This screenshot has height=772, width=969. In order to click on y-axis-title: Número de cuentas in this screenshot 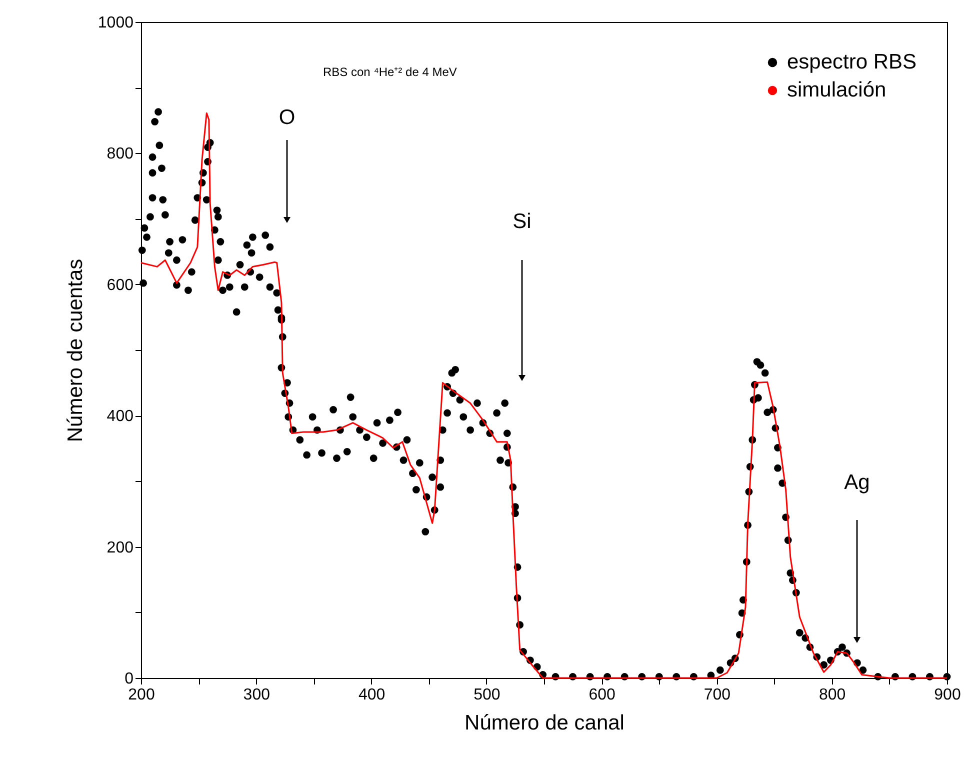, I will do `click(75, 350)`.